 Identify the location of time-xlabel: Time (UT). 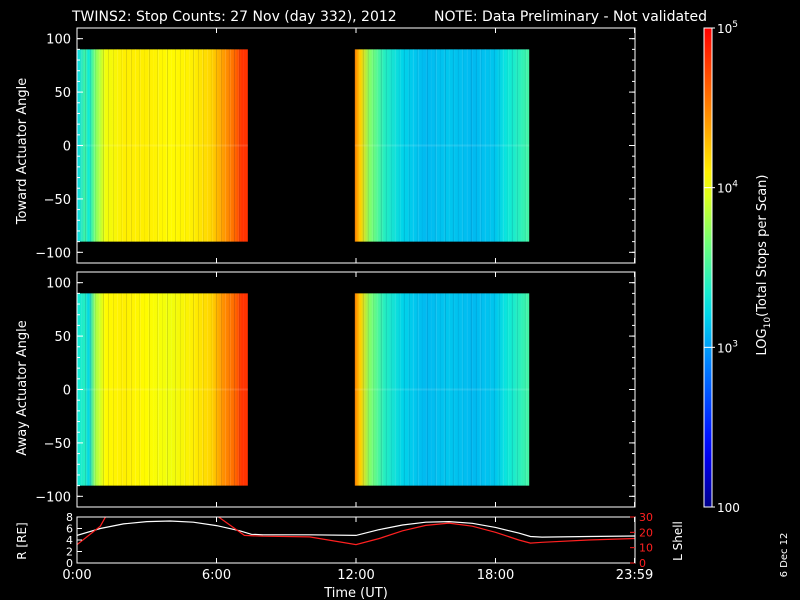
(355, 593).